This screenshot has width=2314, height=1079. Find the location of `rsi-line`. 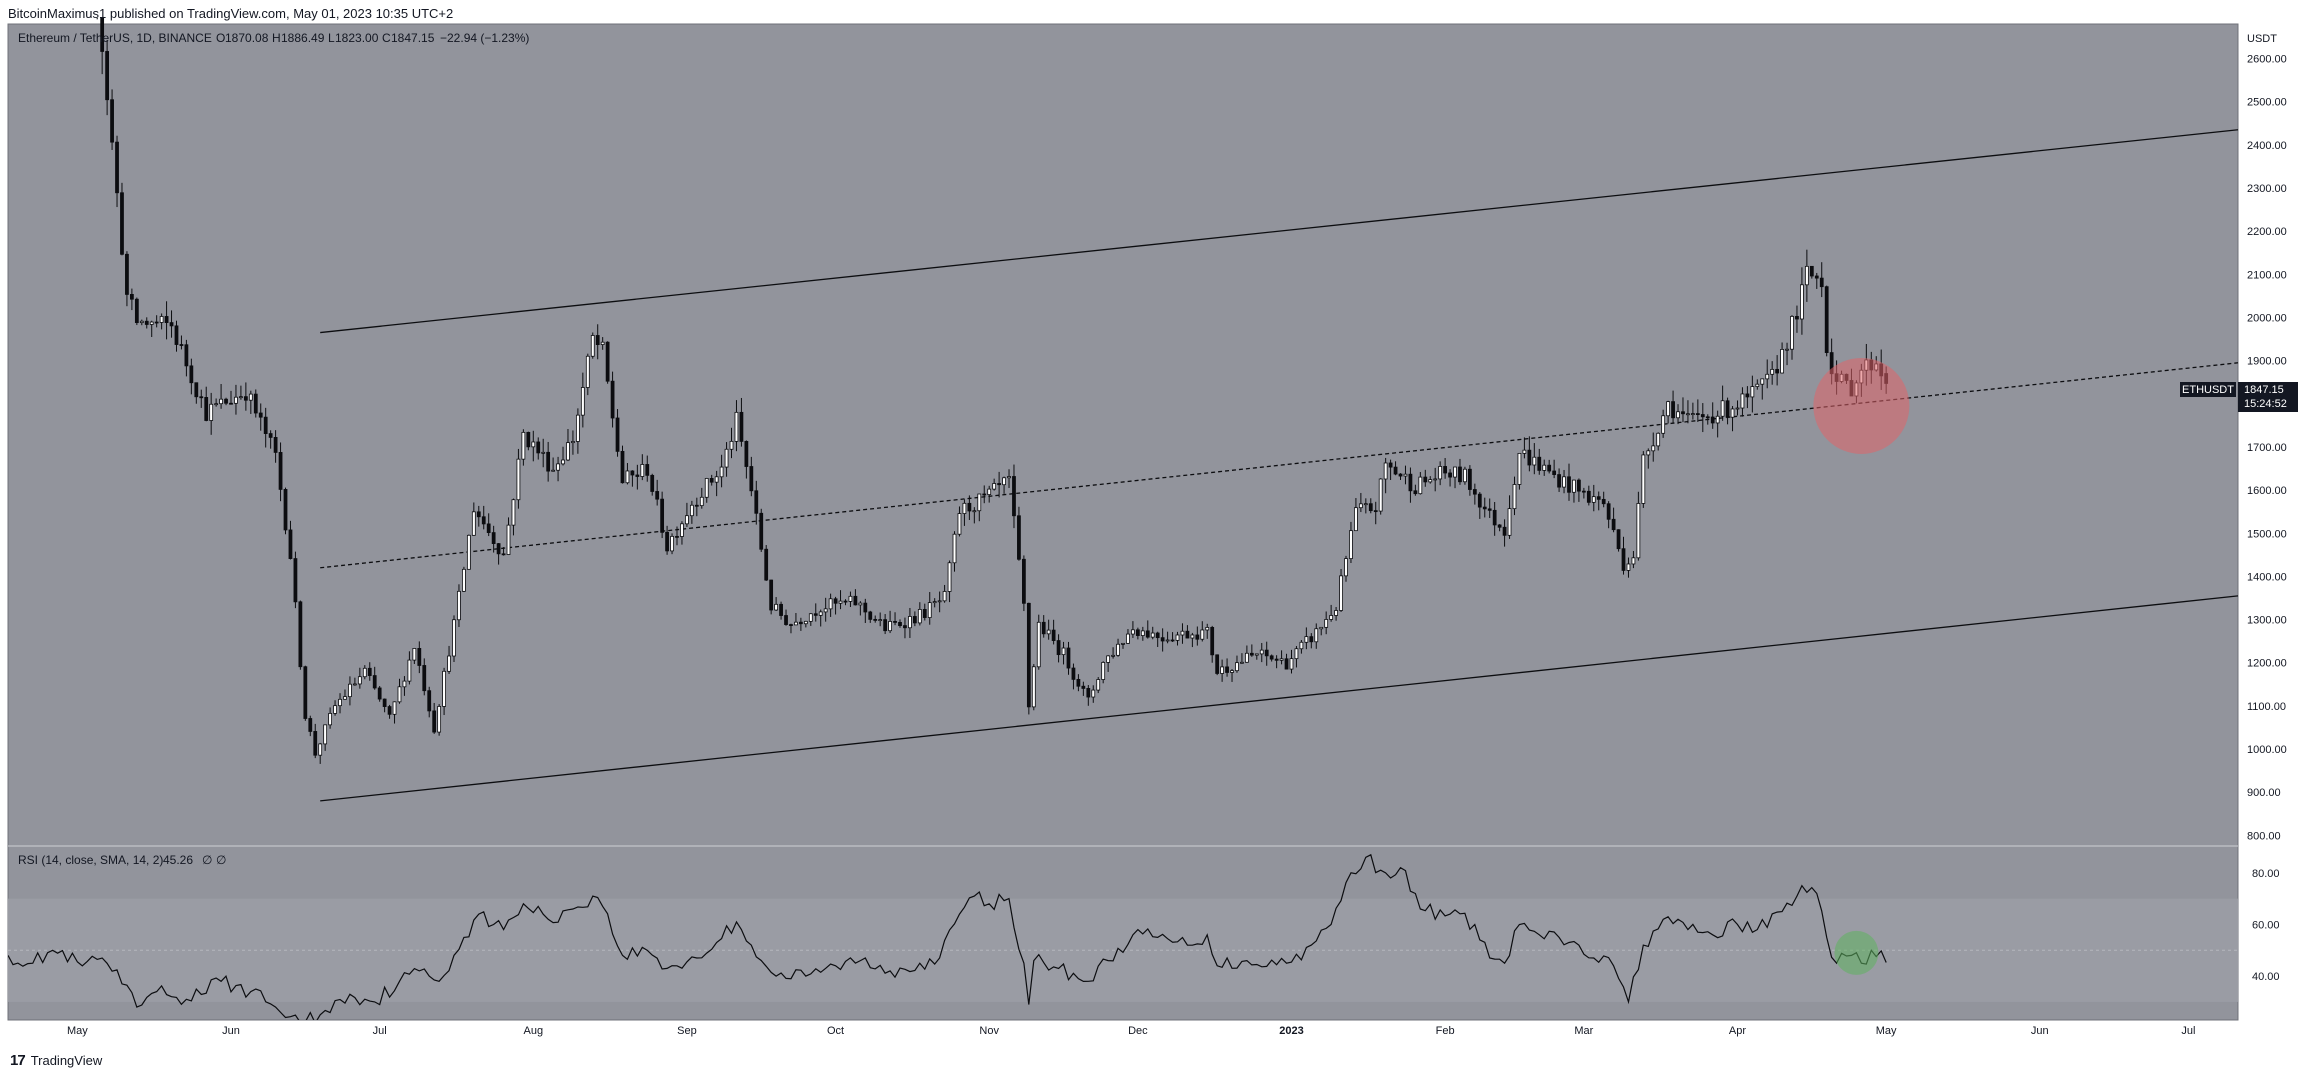

rsi-line is located at coordinates (947, 938).